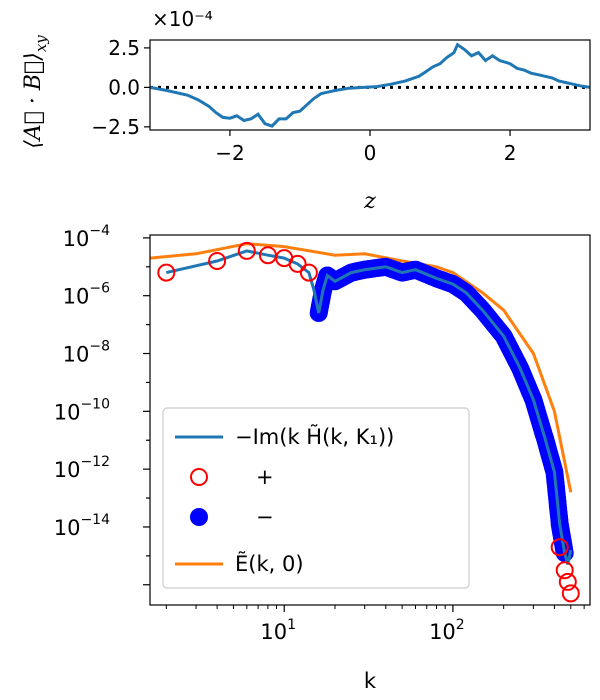  What do you see at coordinates (447, 630) in the screenshot?
I see `bottom-xtick-label-1: 10²` at bounding box center [447, 630].